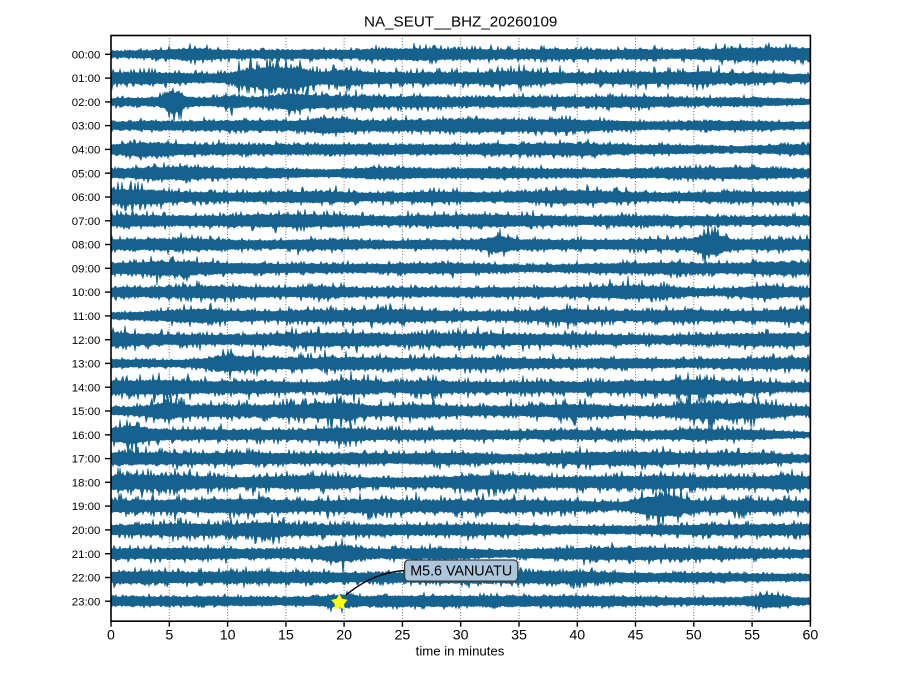 This screenshot has width=919, height=690. What do you see at coordinates (811, 636) in the screenshot?
I see `svg-text: 60` at bounding box center [811, 636].